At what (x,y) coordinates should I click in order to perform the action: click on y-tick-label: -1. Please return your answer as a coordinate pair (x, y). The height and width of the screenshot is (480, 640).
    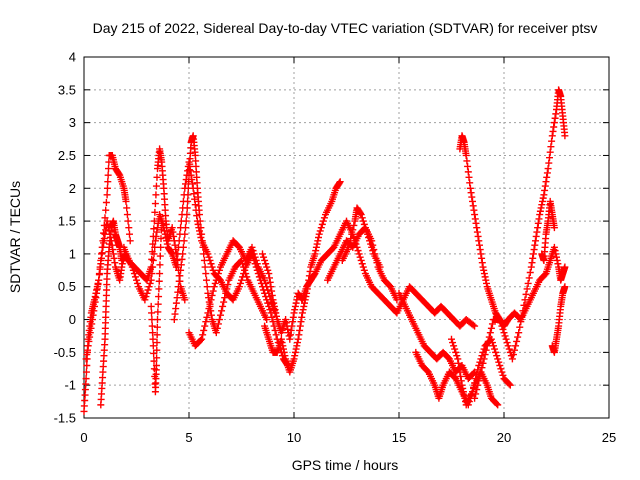
    Looking at the image, I should click on (70, 385).